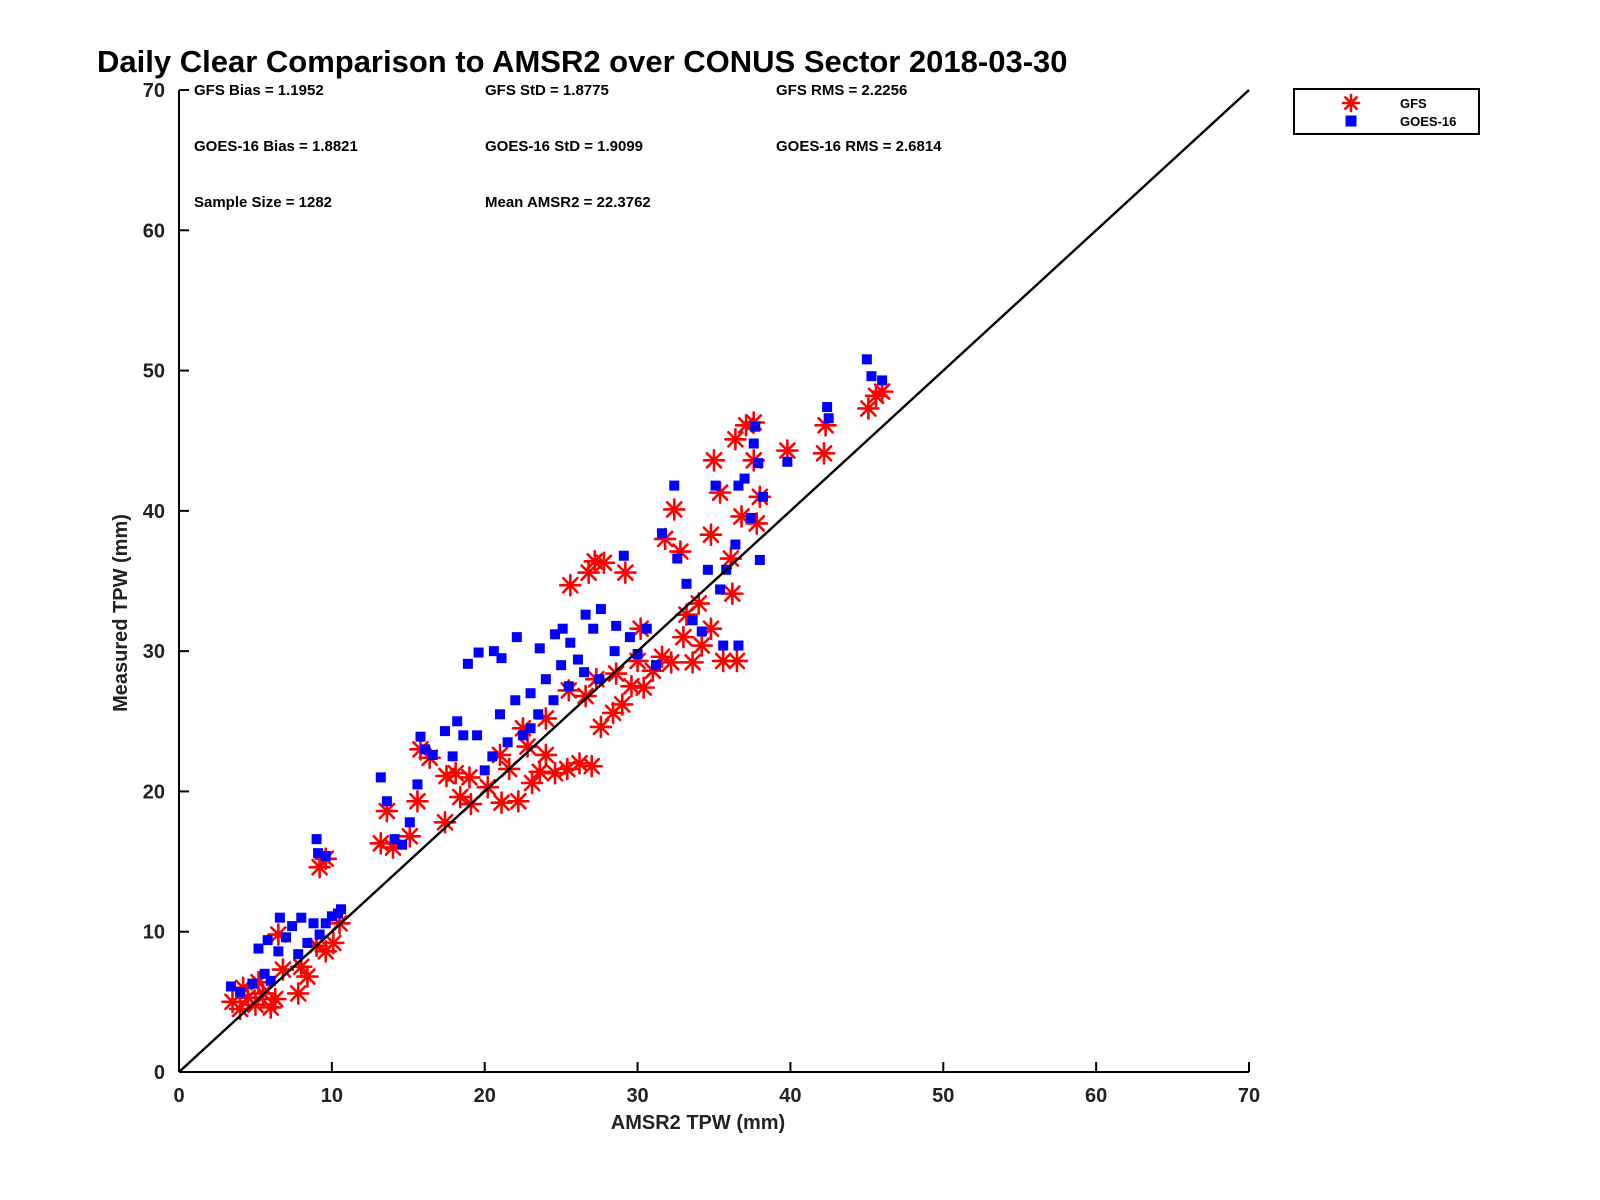 This screenshot has height=1200, width=1600. Describe the element at coordinates (790, 1096) in the screenshot. I see `x-tick-label: 40` at that location.